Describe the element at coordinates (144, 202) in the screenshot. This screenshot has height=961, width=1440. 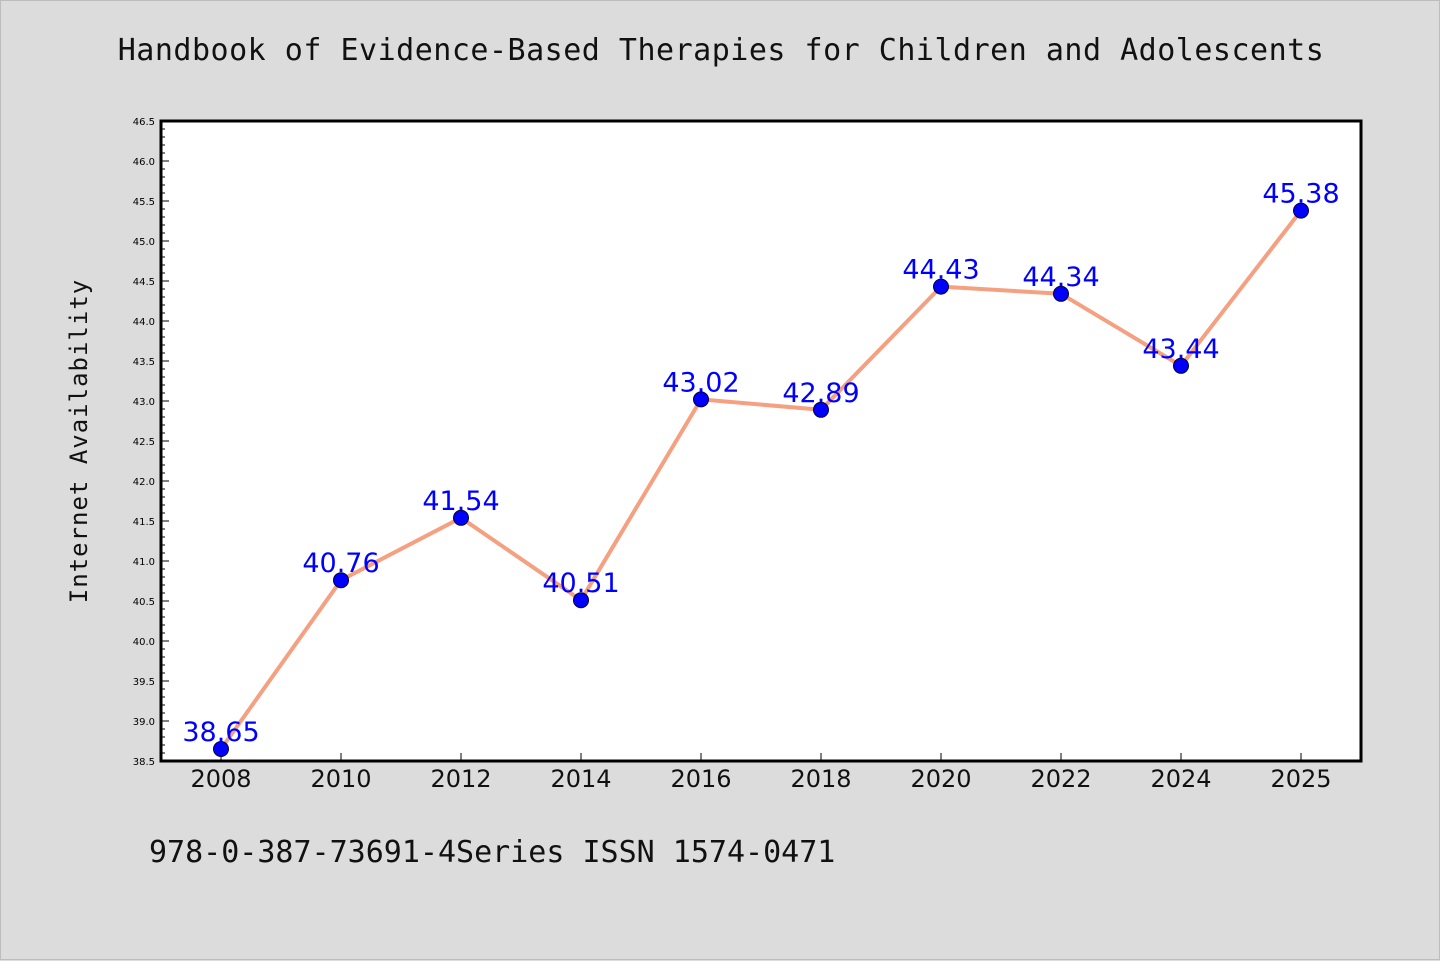
I see `y-tick-label: 45.5` at that location.